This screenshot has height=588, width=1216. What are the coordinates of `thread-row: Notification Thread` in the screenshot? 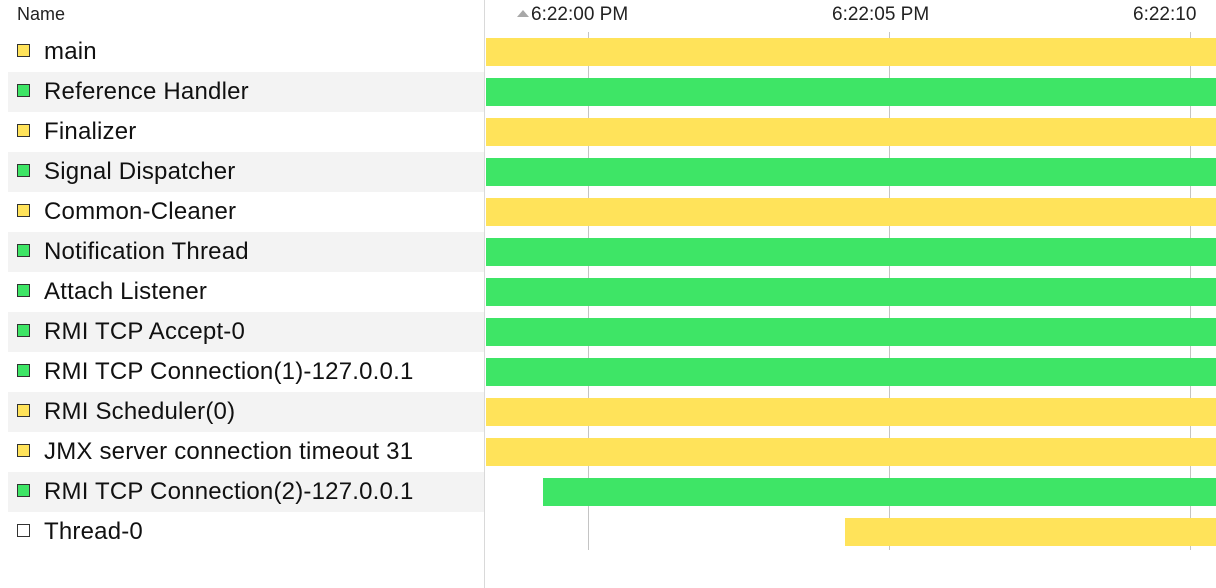 It's located at (608, 252).